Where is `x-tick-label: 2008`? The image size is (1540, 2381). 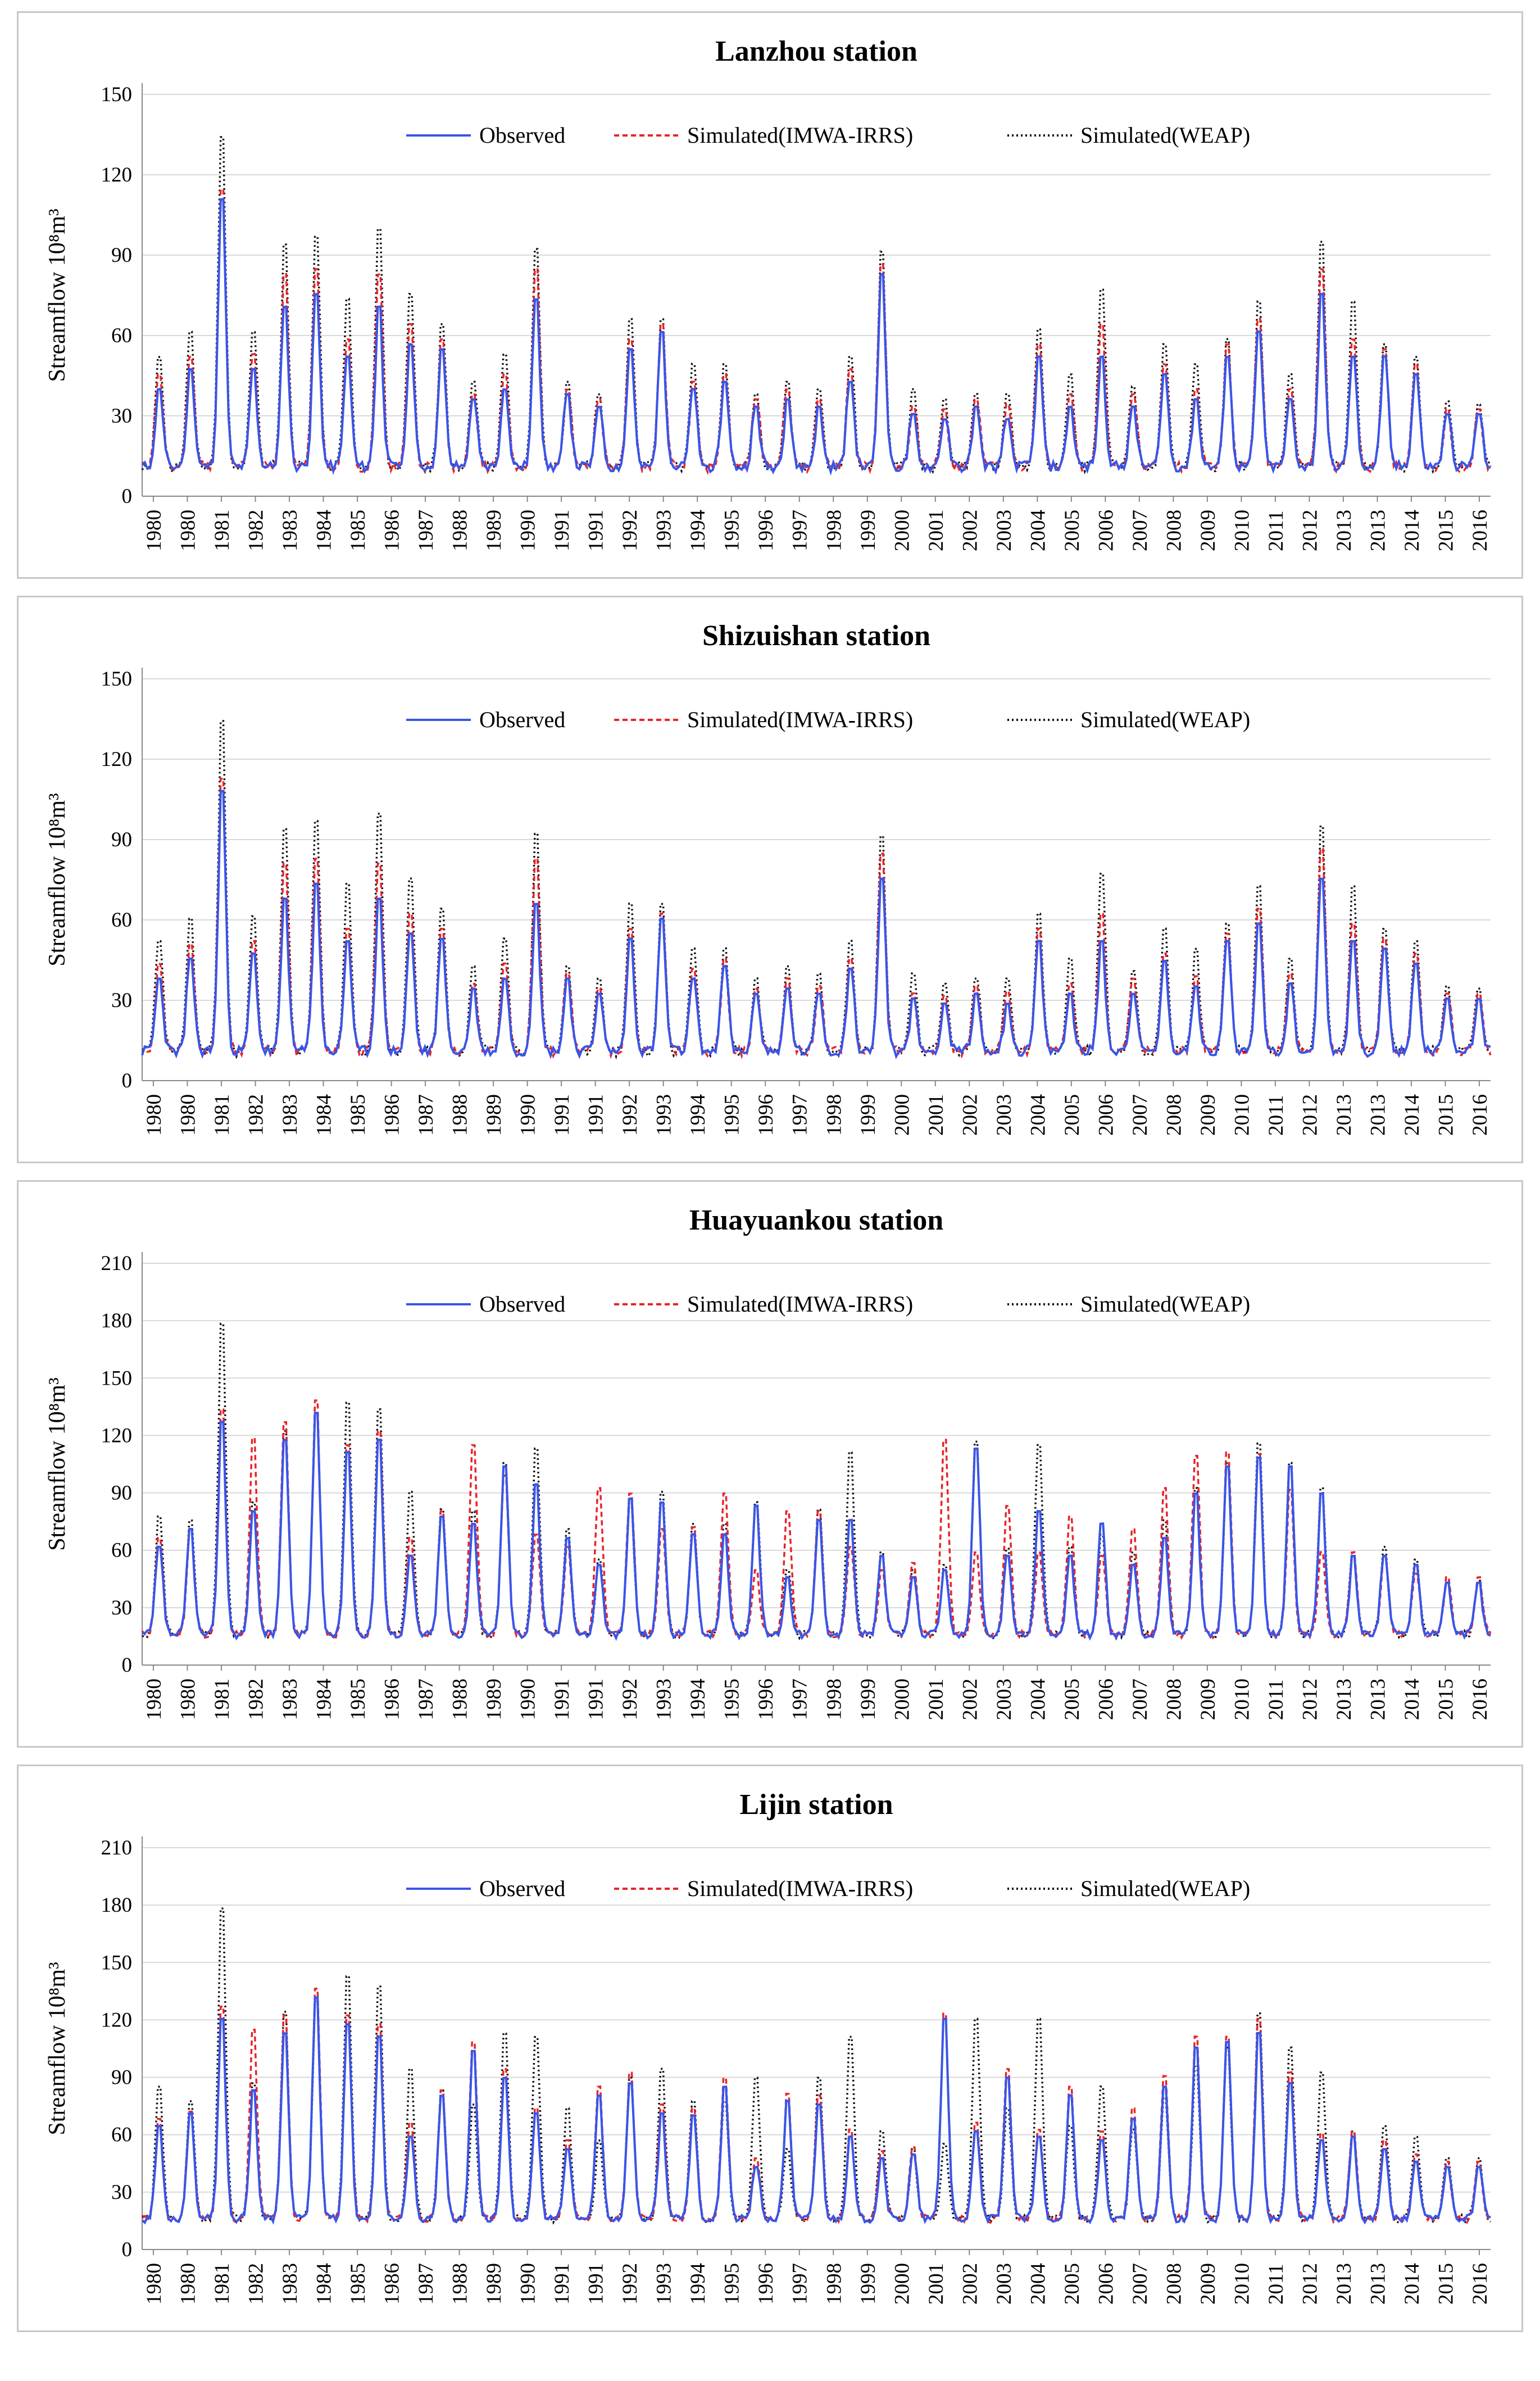
x-tick-label: 2008 is located at coordinates (1173, 1699).